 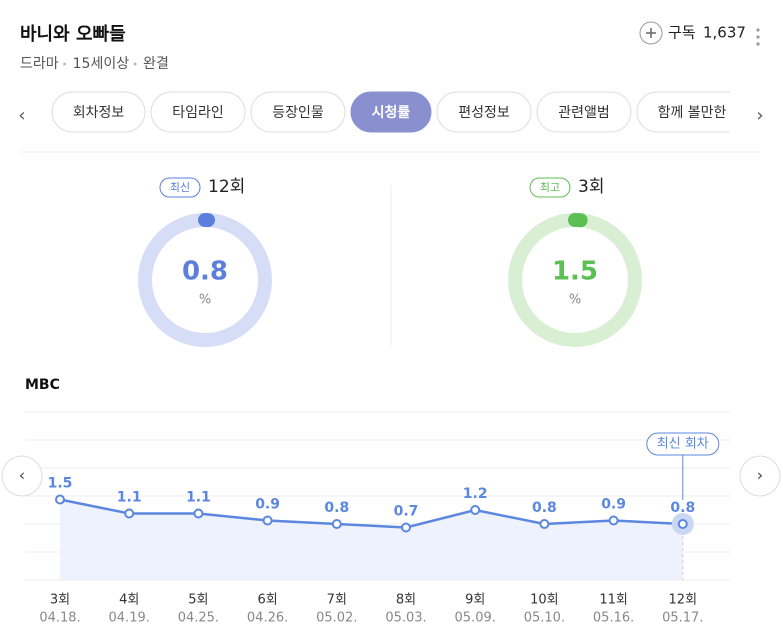 What do you see at coordinates (391, 112) in the screenshot?
I see `tab-label: 시청률` at bounding box center [391, 112].